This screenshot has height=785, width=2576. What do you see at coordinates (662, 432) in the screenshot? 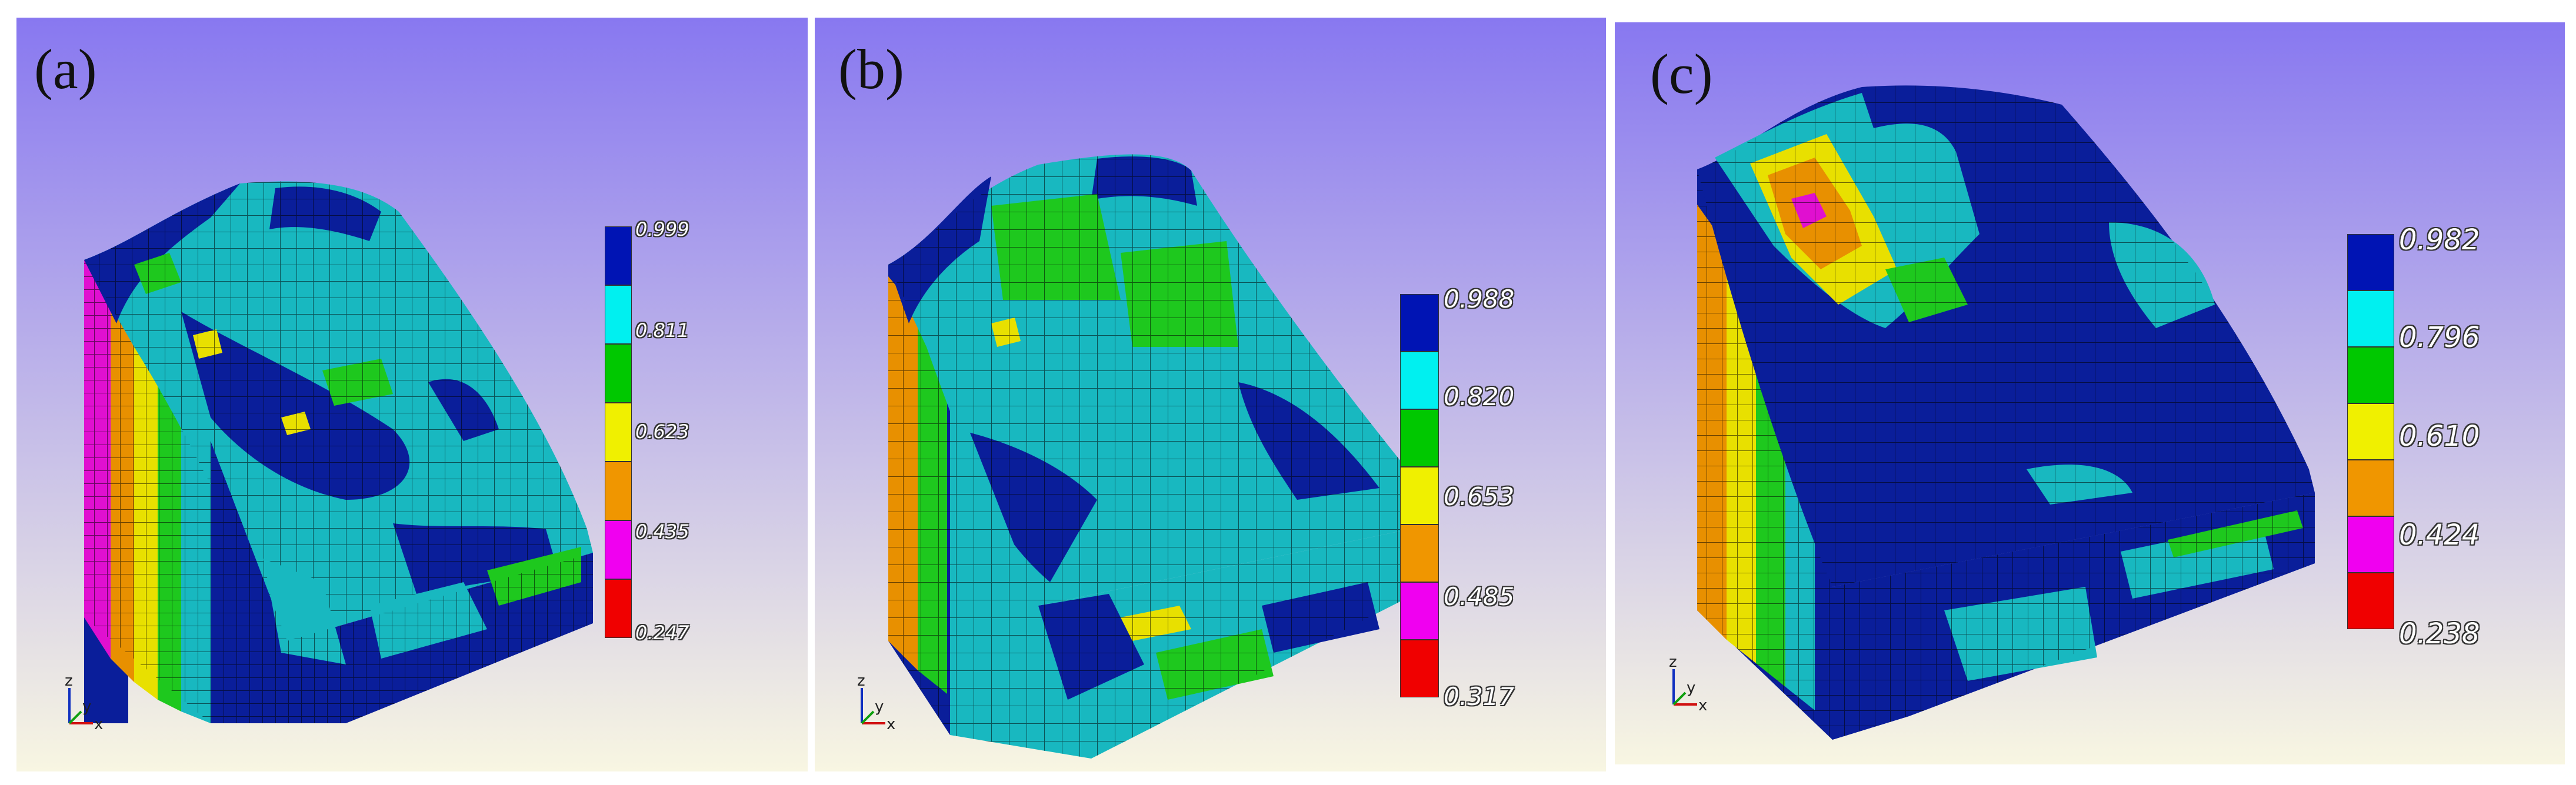
I see `legend-tick-label: 0.623` at bounding box center [662, 432].